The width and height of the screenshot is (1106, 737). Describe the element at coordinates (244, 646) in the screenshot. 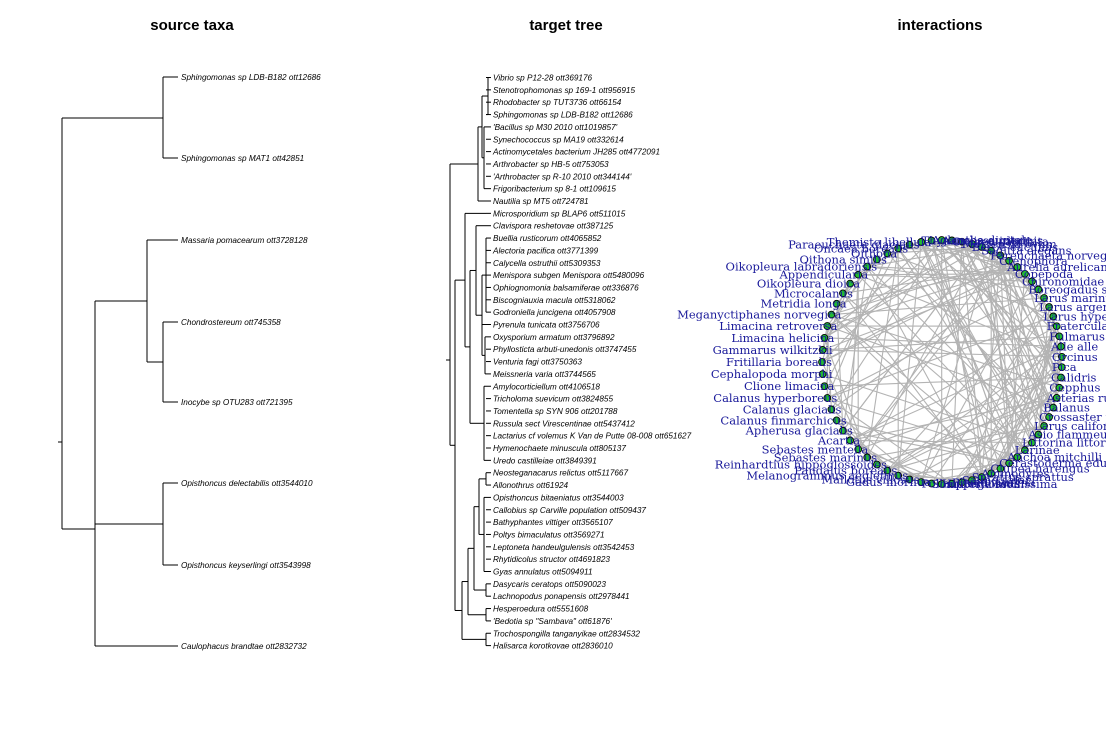

I see `source-leaf-label: Caulophacus brandtae ott2832732` at that location.